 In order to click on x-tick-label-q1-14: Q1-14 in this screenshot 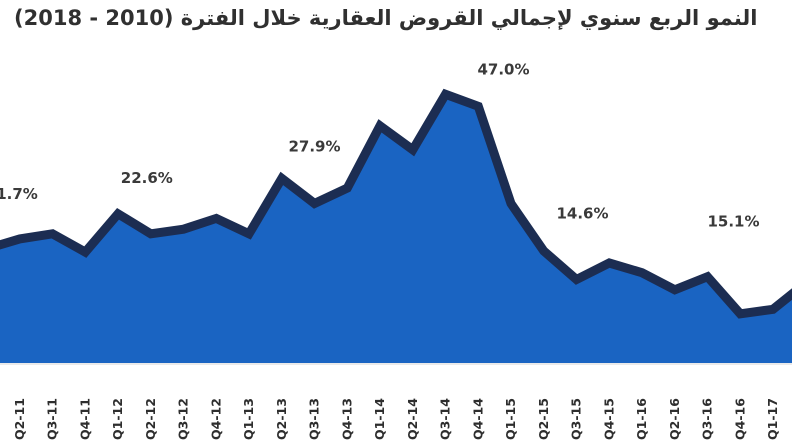, I will do `click(379, 419)`.